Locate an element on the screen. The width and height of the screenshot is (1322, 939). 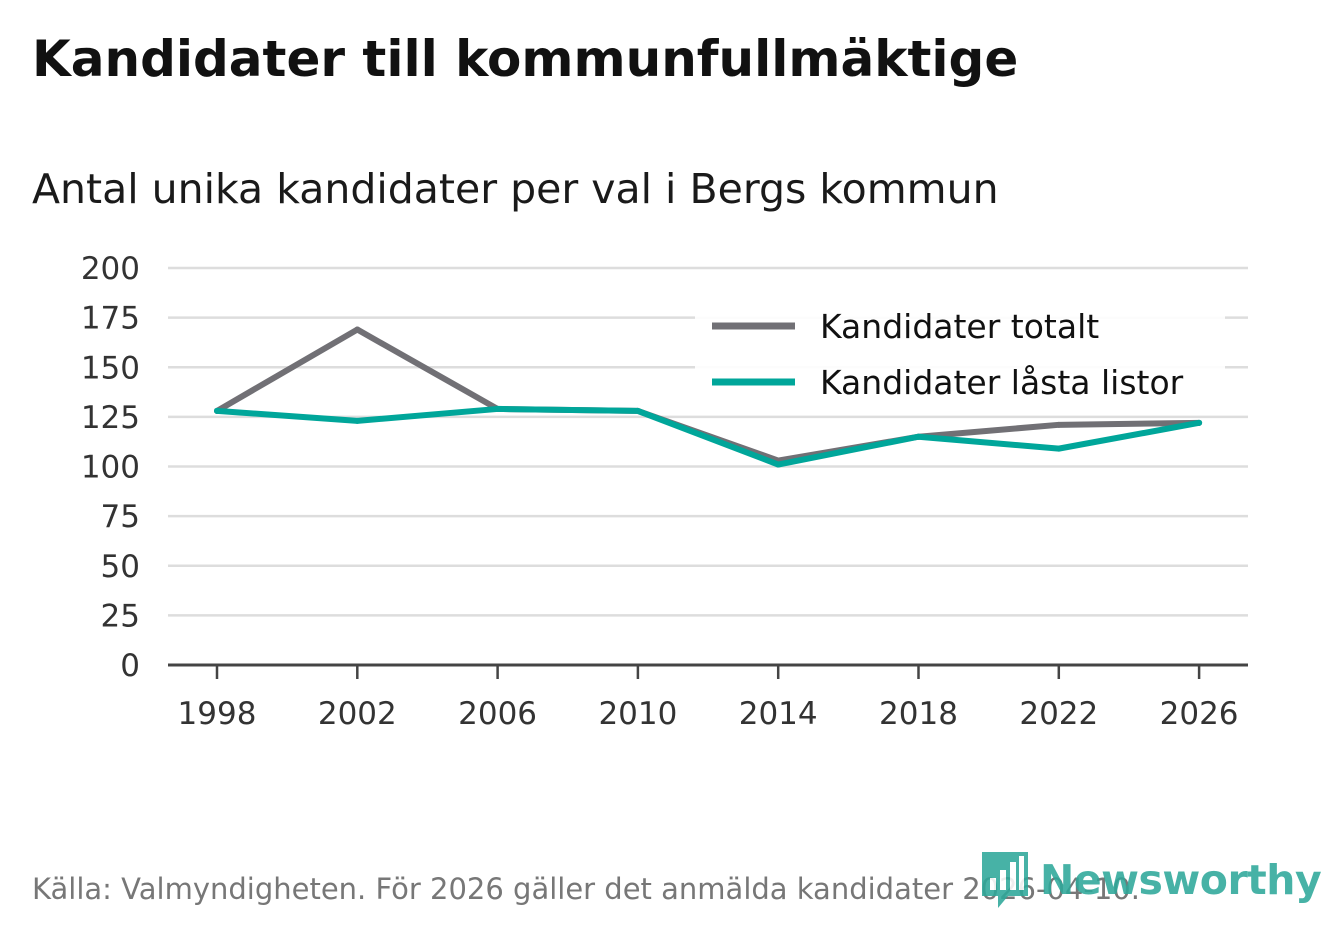
data-point-lasta-listor-1998 is located at coordinates (217, 410).